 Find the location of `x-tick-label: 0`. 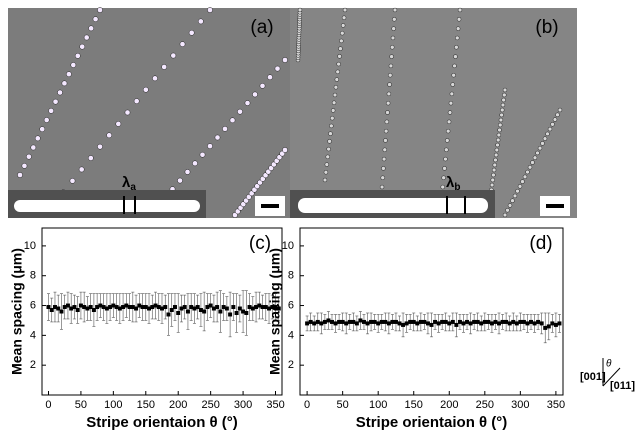

x-tick-label: 0 is located at coordinates (48, 405).